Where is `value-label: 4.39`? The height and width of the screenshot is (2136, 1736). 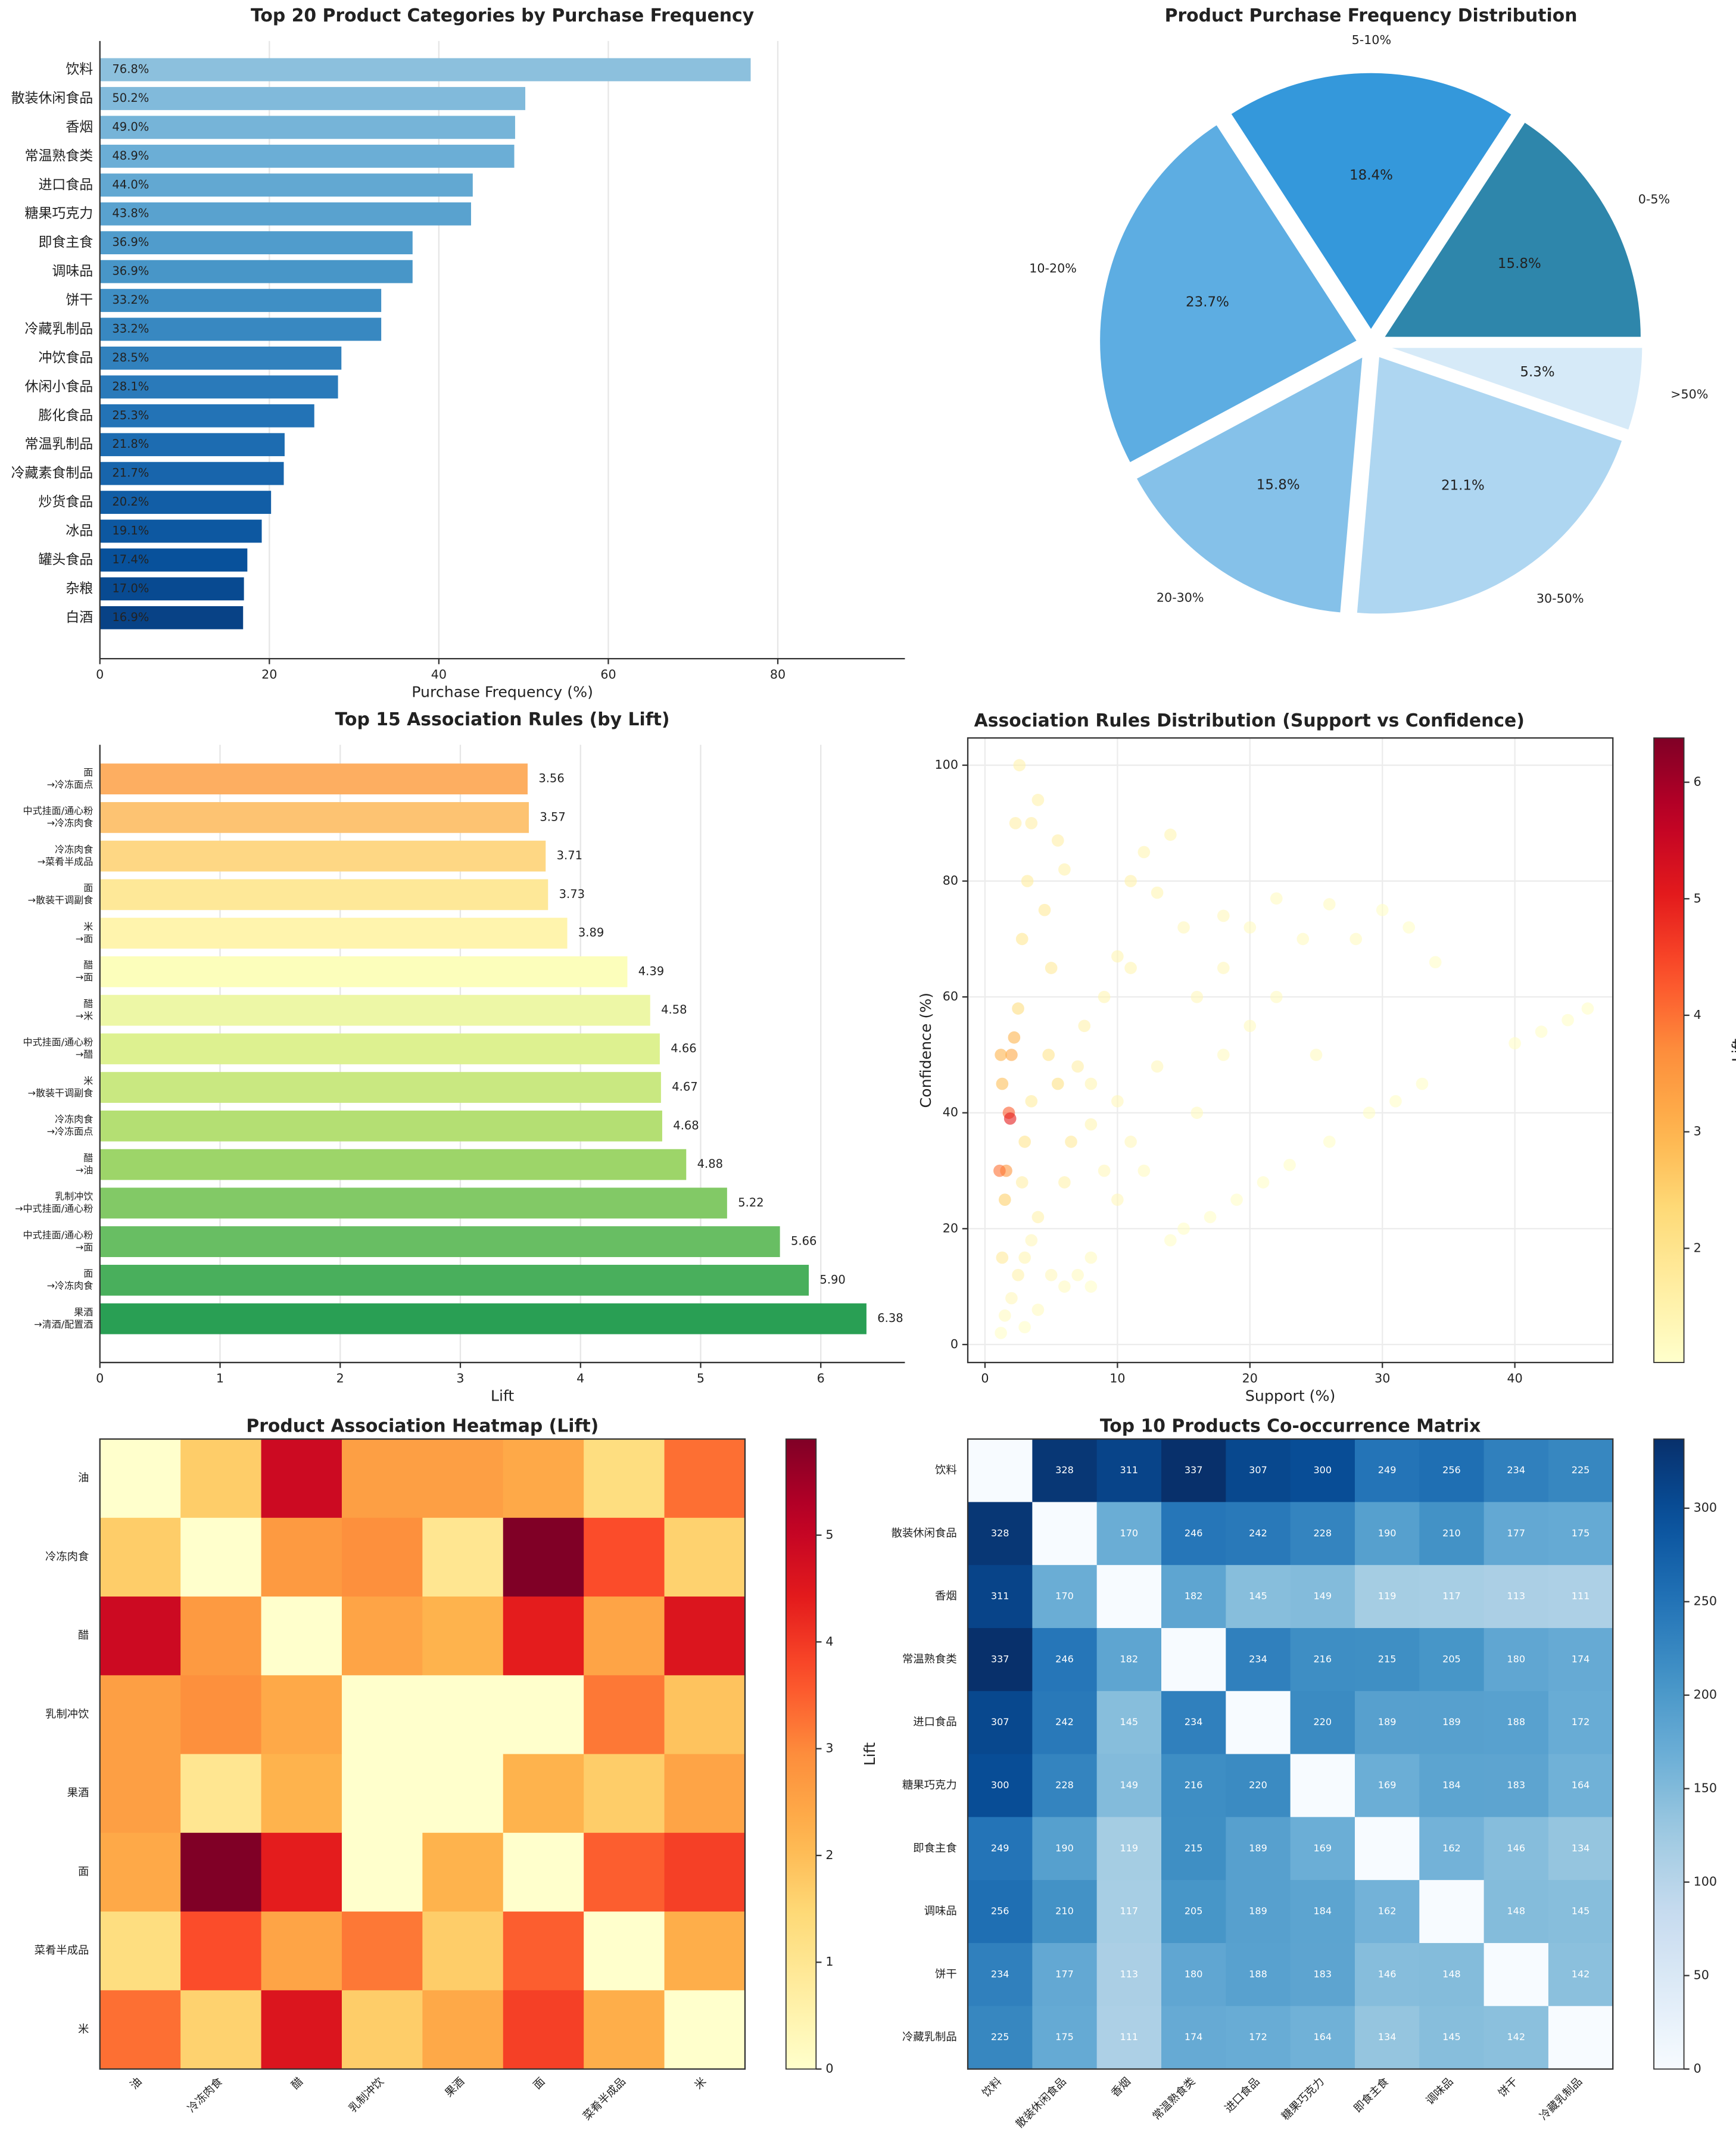 value-label: 4.39 is located at coordinates (651, 971).